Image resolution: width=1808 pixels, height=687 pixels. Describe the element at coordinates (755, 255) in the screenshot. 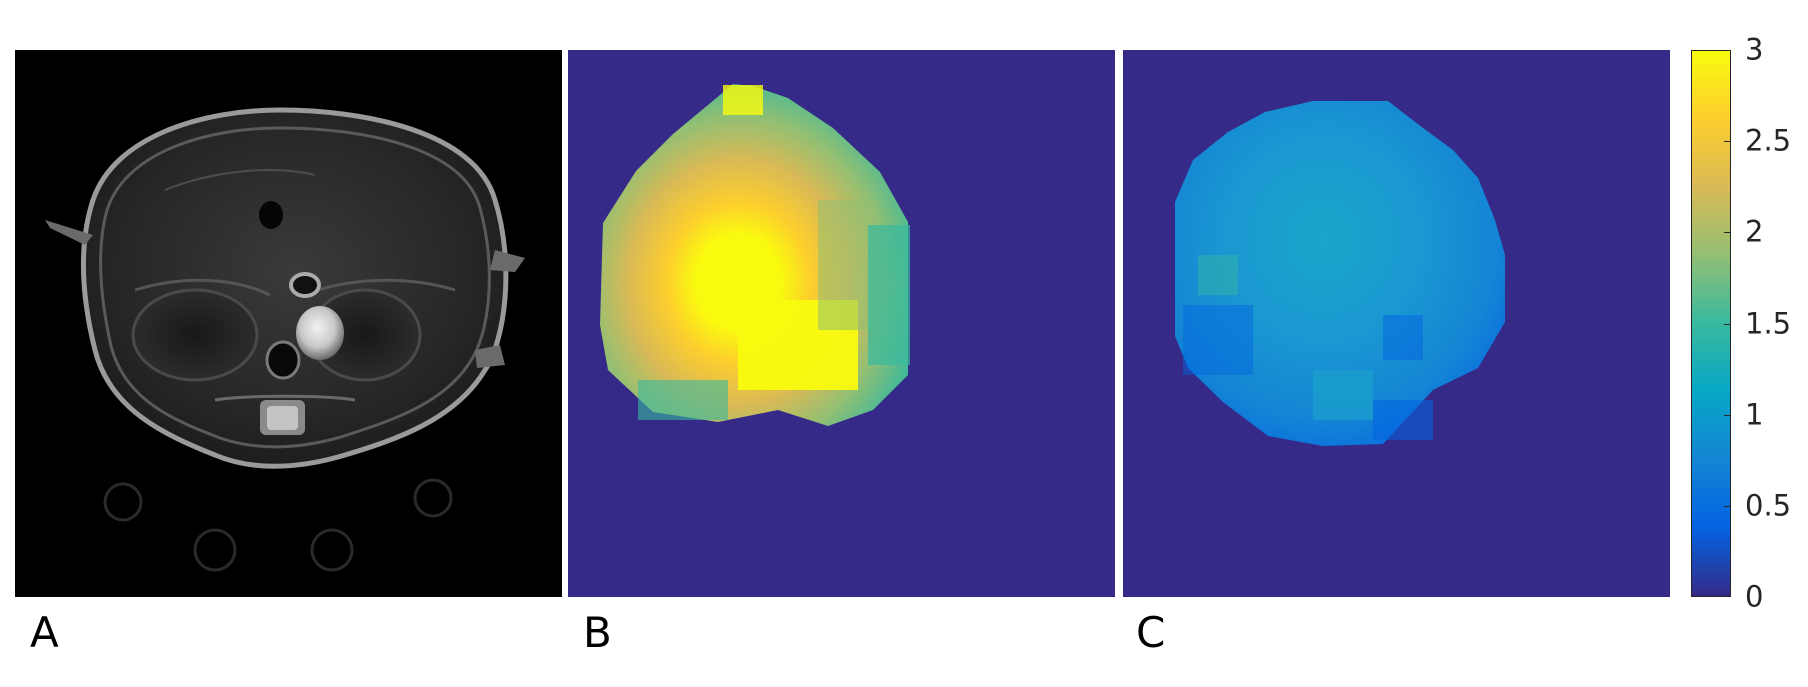

I see `map-b-image` at that location.